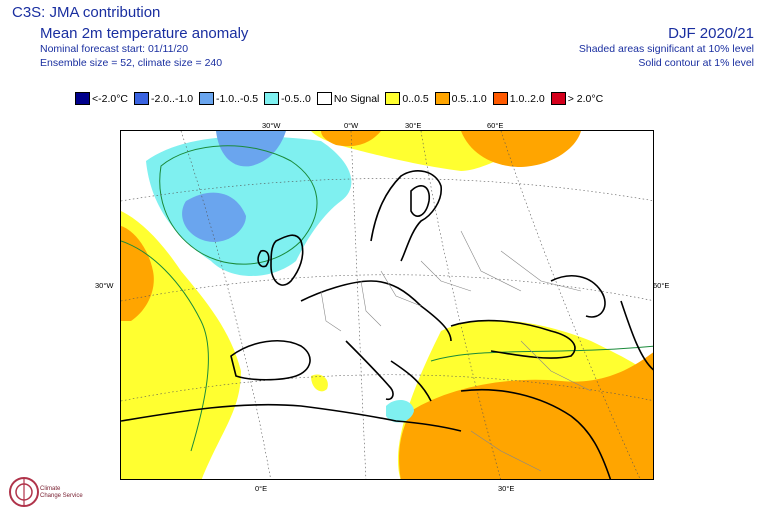 The width and height of the screenshot is (760, 518). Describe the element at coordinates (104, 285) in the screenshot. I see `lon-label-left: 30°W` at that location.